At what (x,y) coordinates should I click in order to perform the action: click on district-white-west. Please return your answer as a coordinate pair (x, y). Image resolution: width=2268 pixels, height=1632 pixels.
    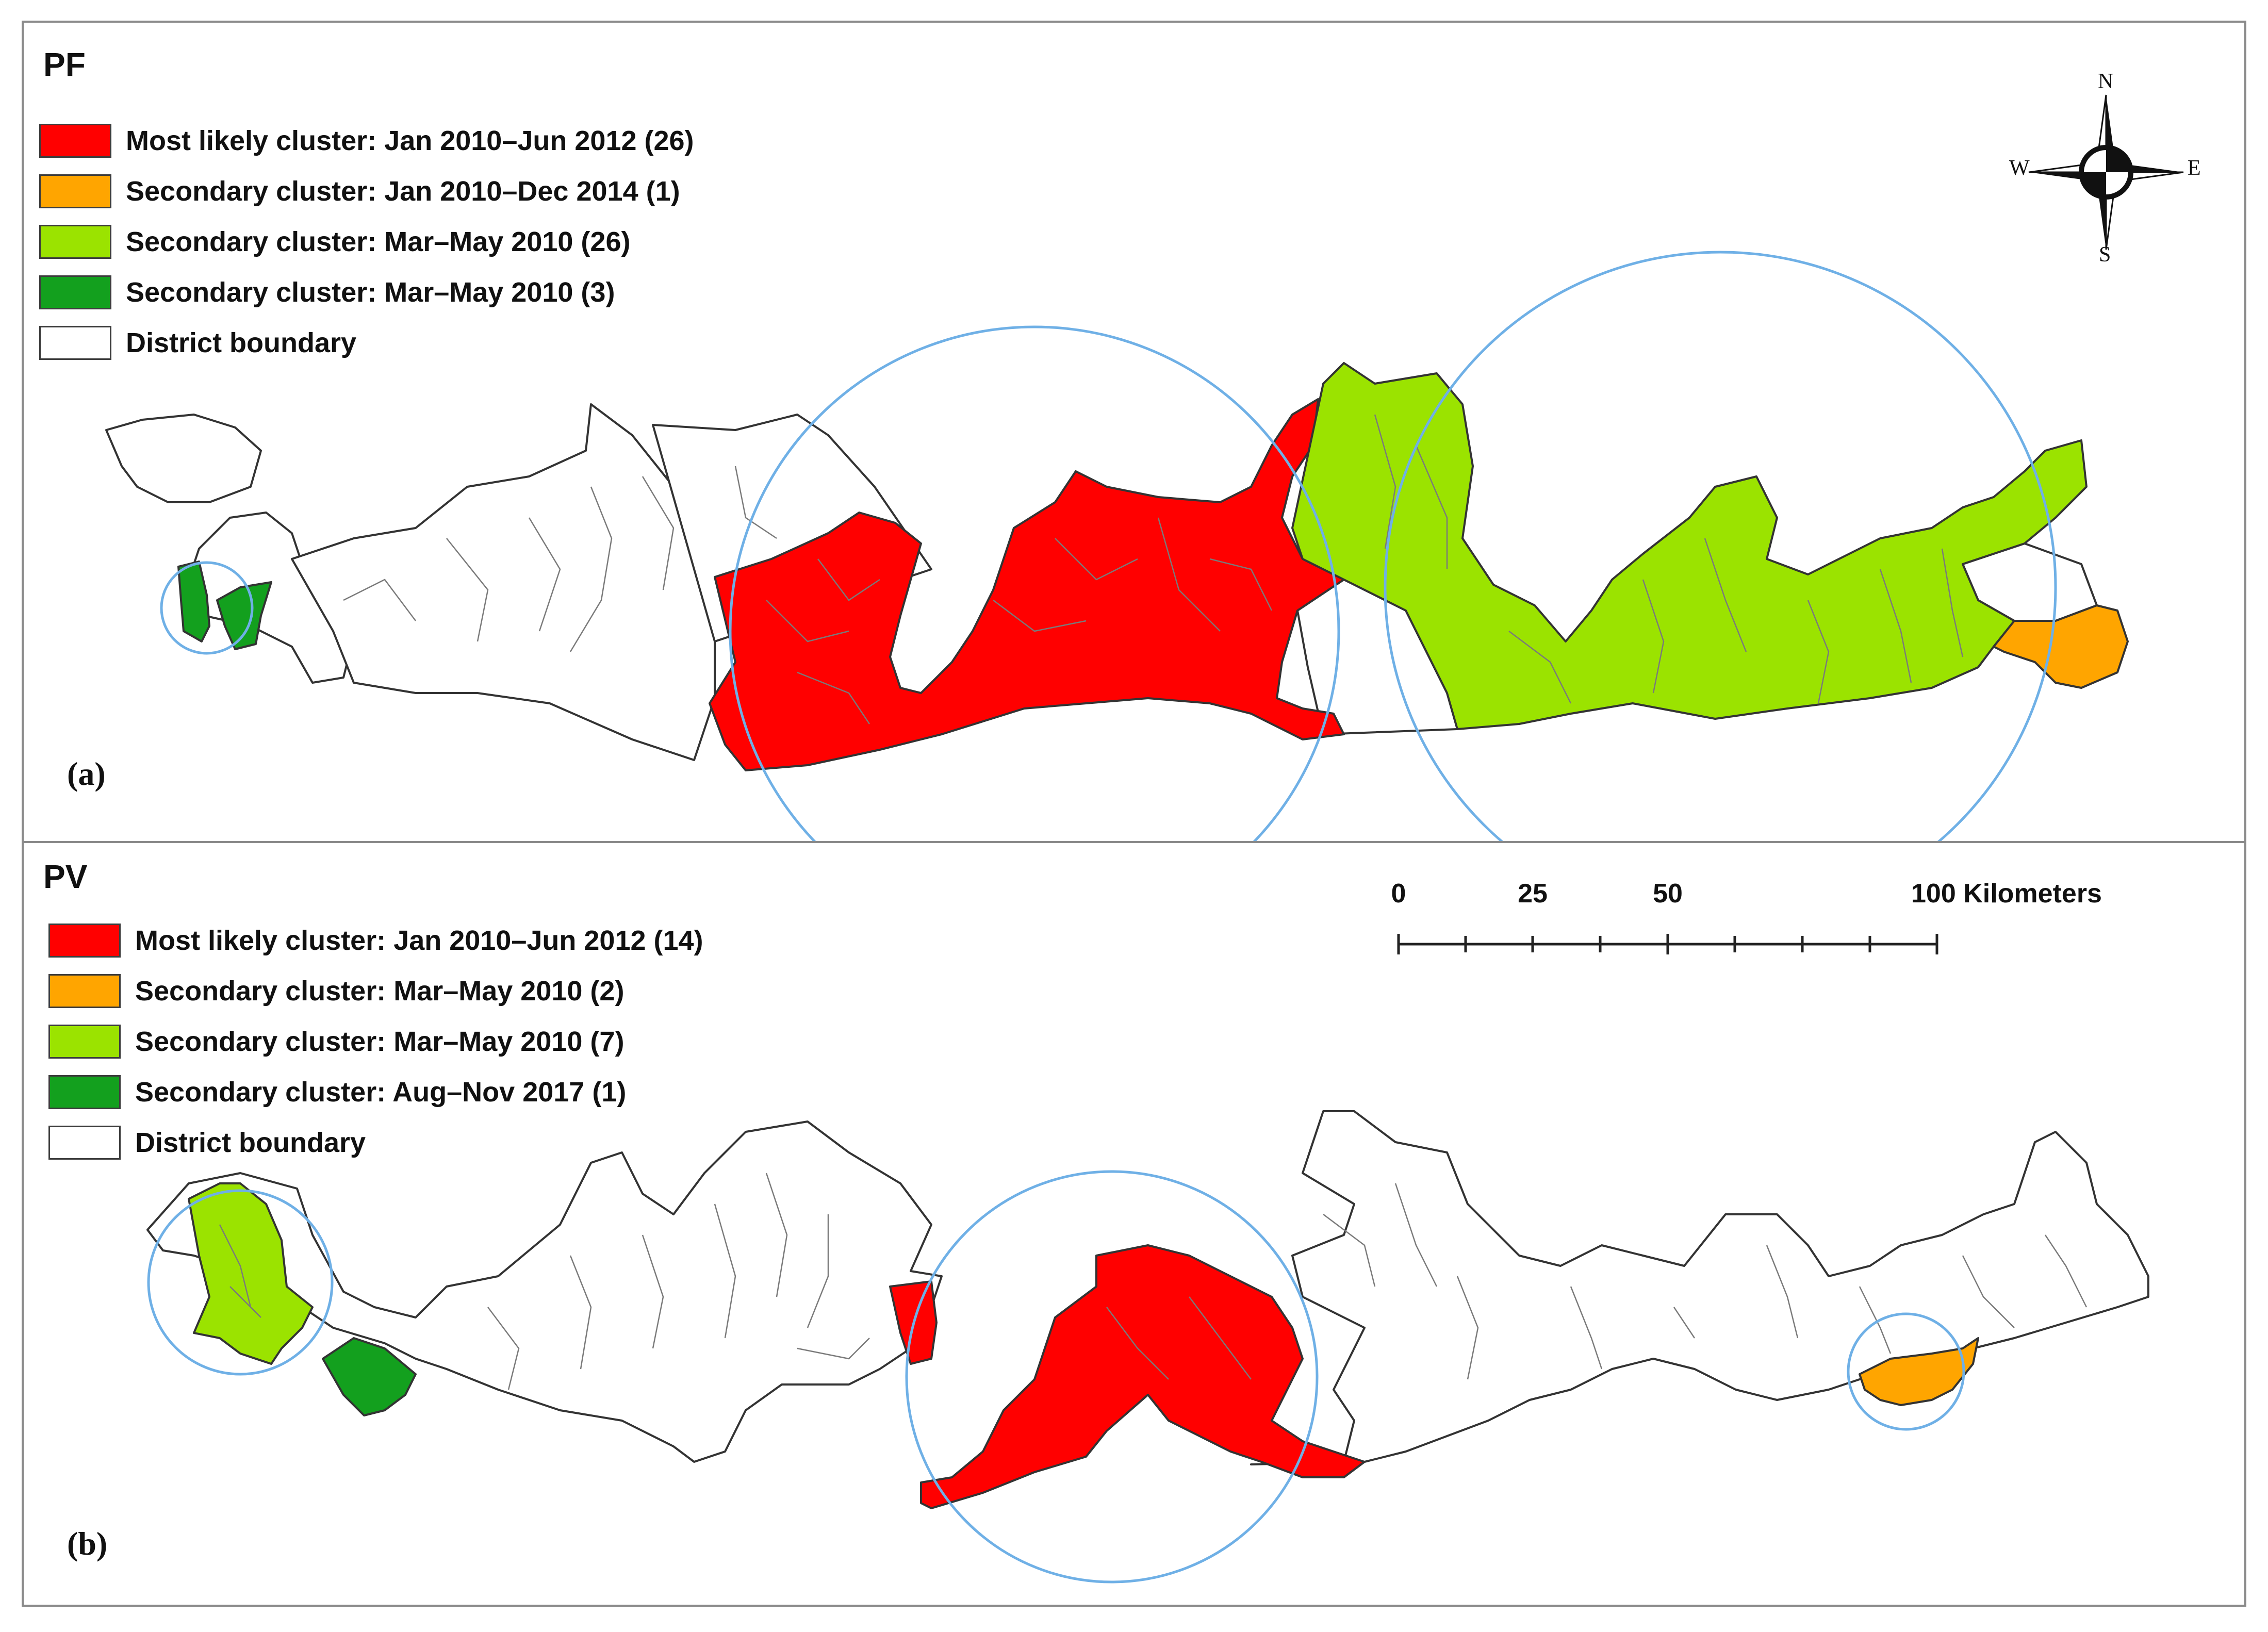
    Looking at the image, I should click on (183, 459).